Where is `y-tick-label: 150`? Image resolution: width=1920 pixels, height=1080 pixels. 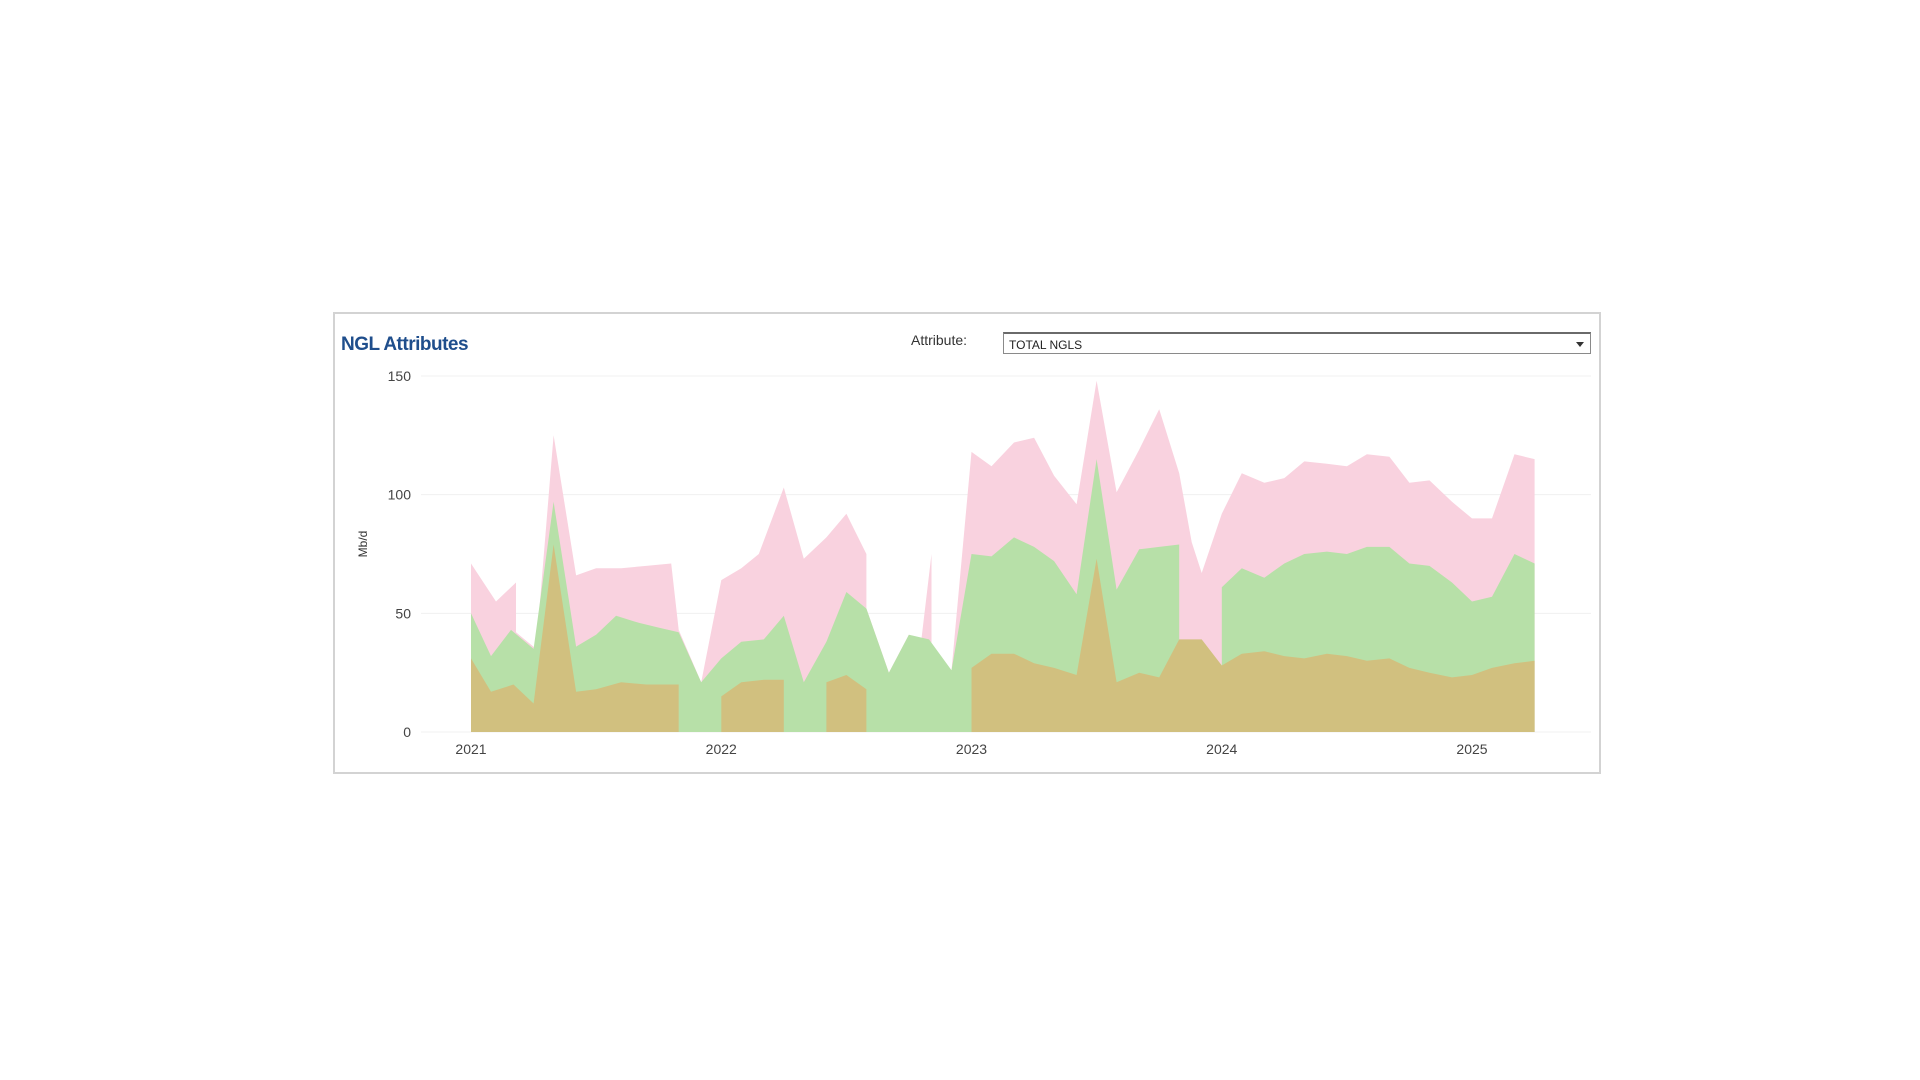
y-tick-label: 150 is located at coordinates (400, 376).